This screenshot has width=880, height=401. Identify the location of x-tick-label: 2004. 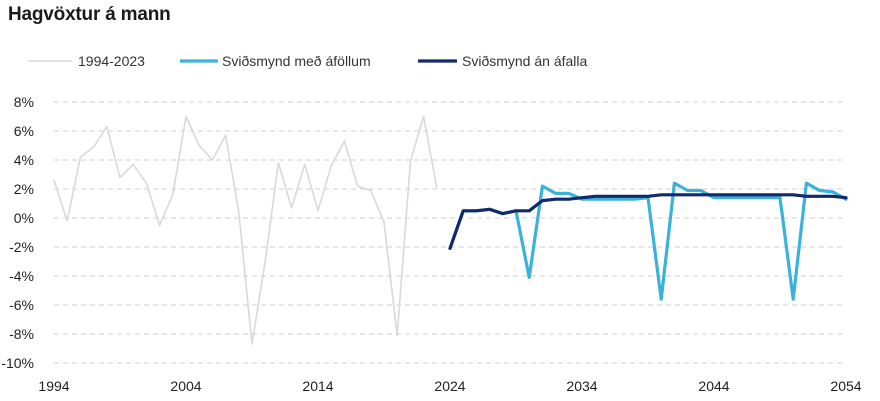
(185, 386).